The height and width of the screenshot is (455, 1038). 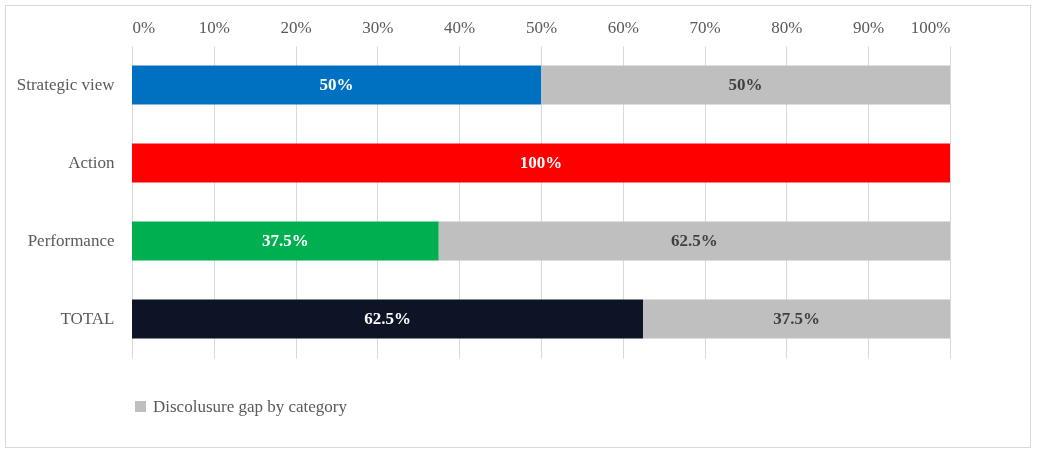 I want to click on x-tick-label: 30%, so click(x=378, y=27).